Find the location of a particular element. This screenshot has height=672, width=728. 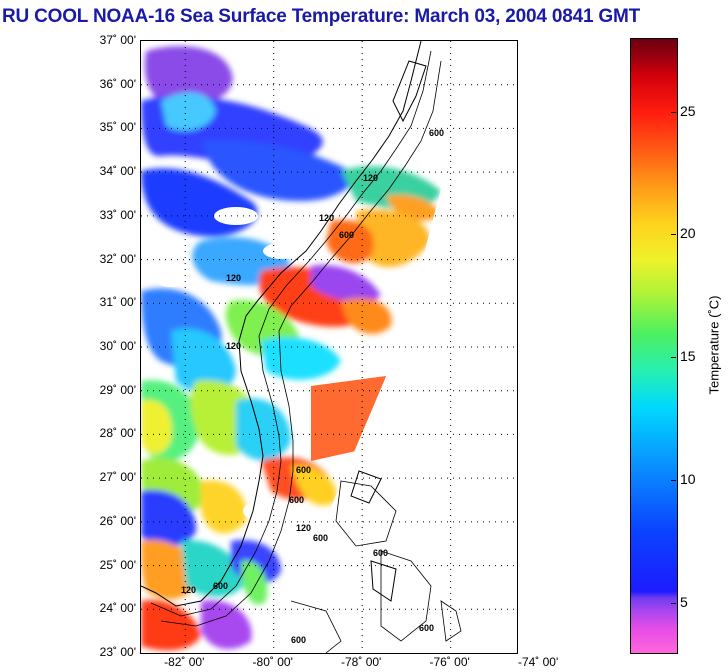

latitude-tick-label: 25˚ 00' is located at coordinates (117, 564).